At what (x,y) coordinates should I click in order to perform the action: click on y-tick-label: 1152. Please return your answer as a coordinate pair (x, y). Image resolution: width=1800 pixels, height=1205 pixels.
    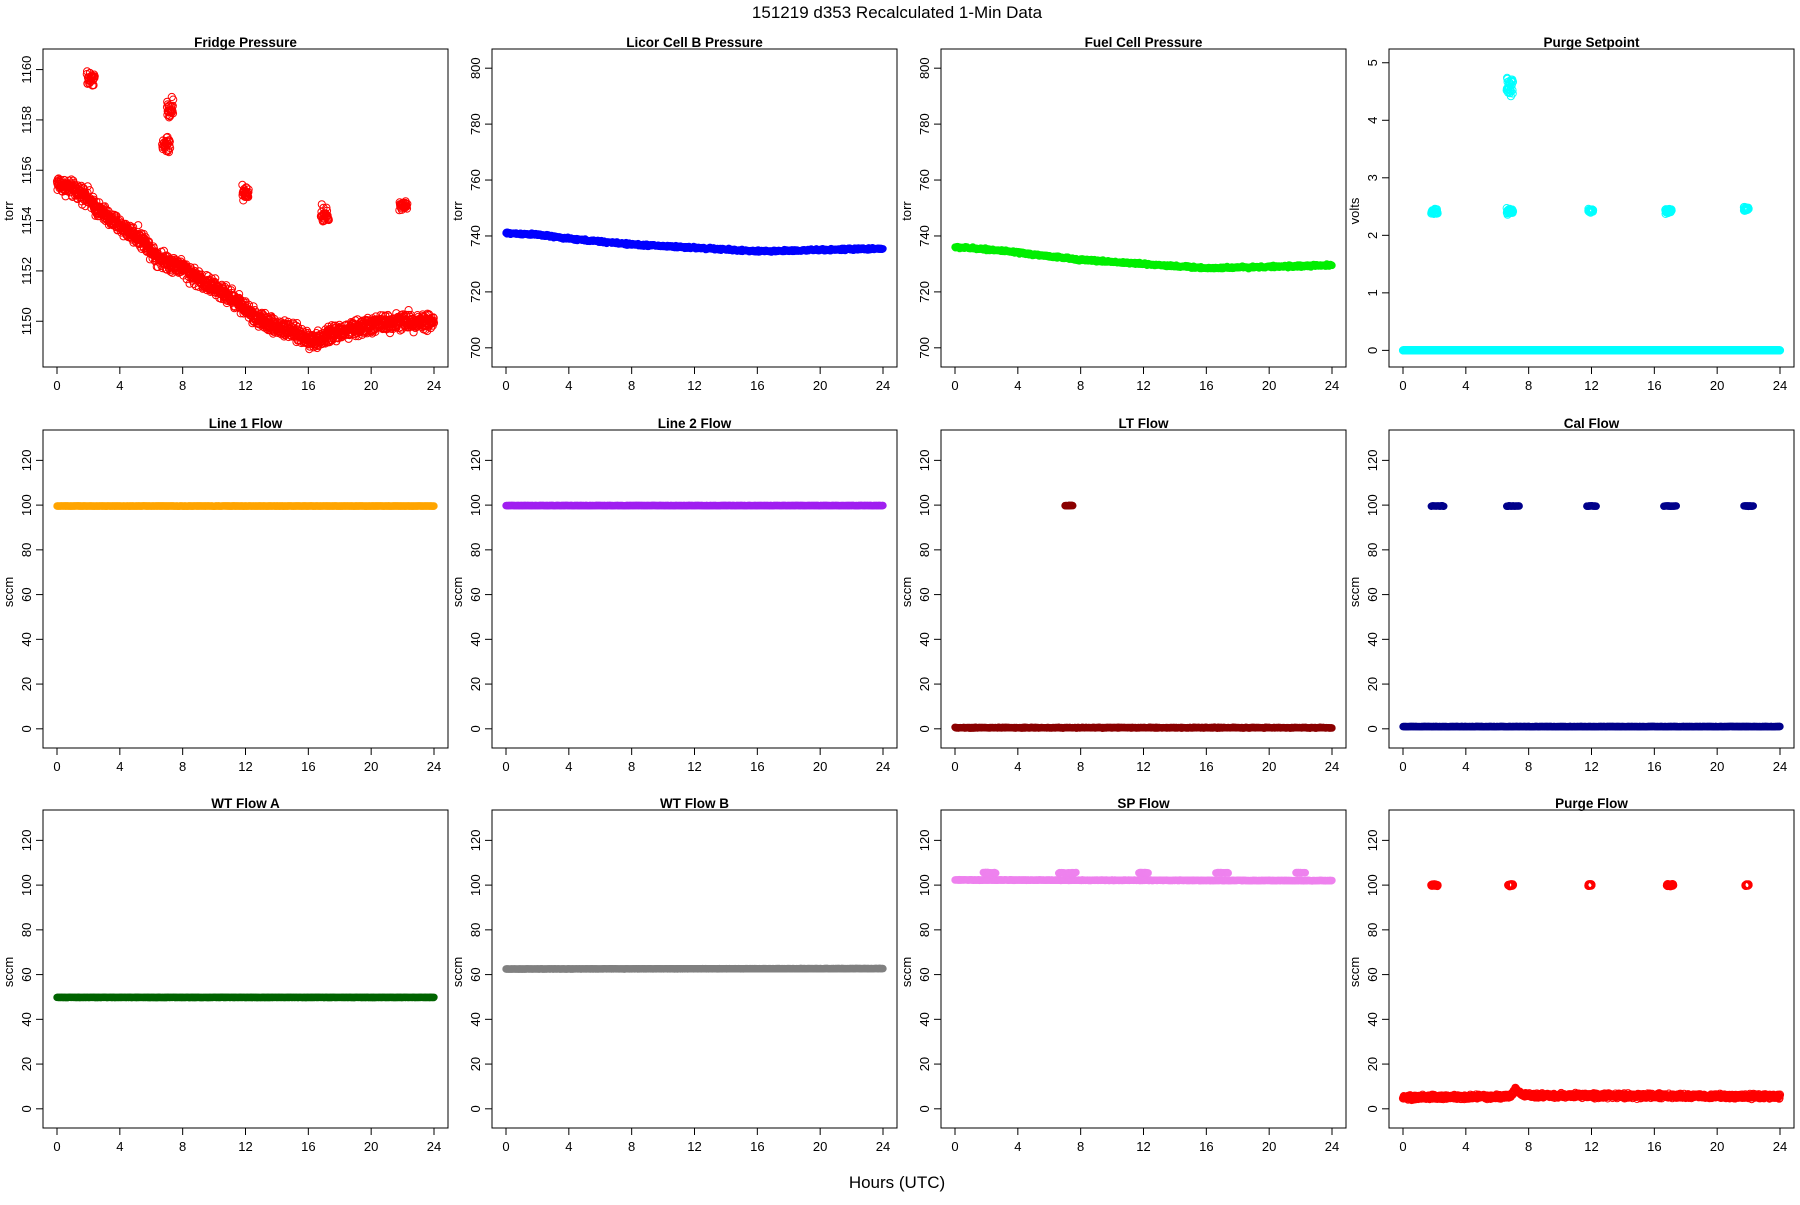
    Looking at the image, I should click on (26, 271).